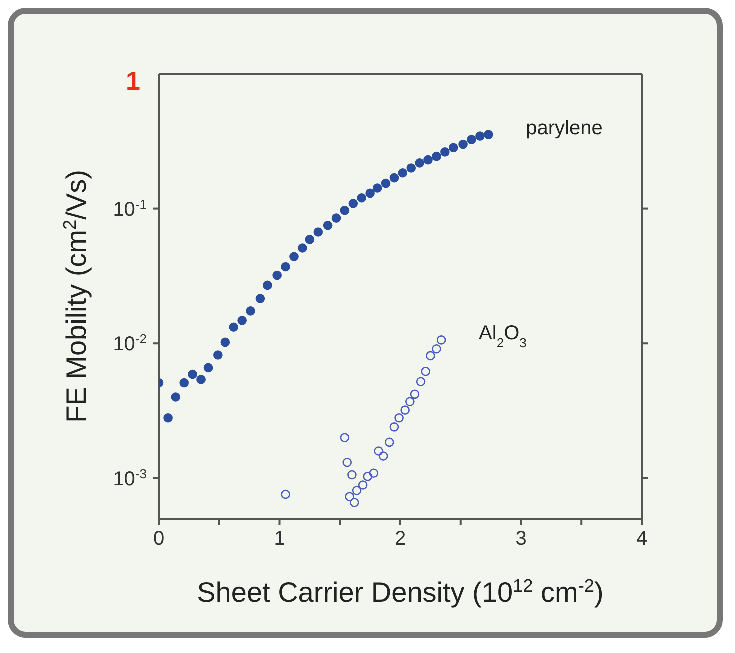 Image resolution: width=735 pixels, height=653 pixels. What do you see at coordinates (280, 539) in the screenshot?
I see `x-tick-label: 1` at bounding box center [280, 539].